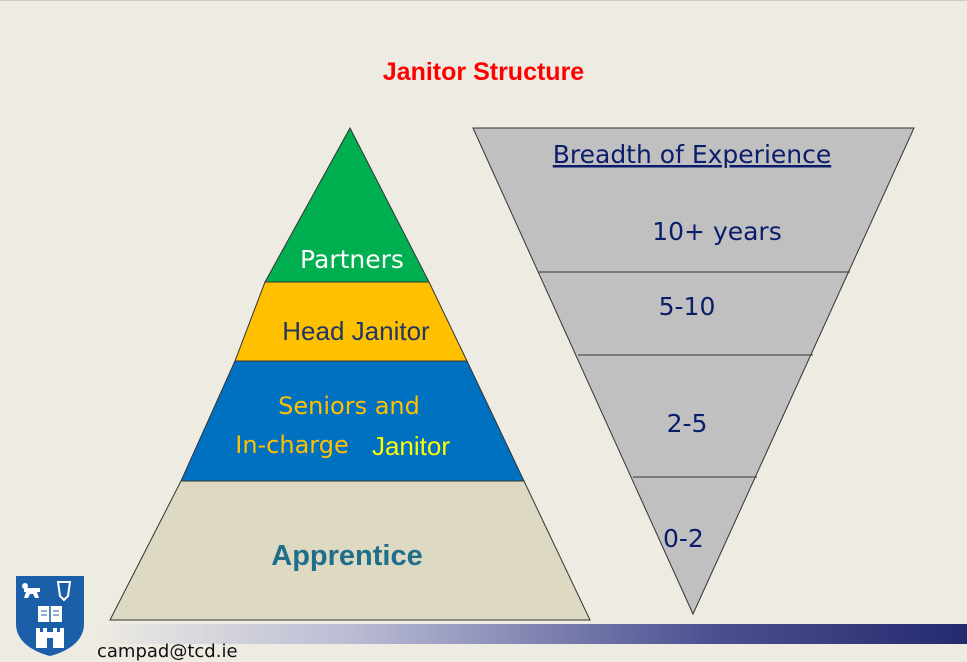  I want to click on funnel-band-0-2: 0-2, so click(683, 538).